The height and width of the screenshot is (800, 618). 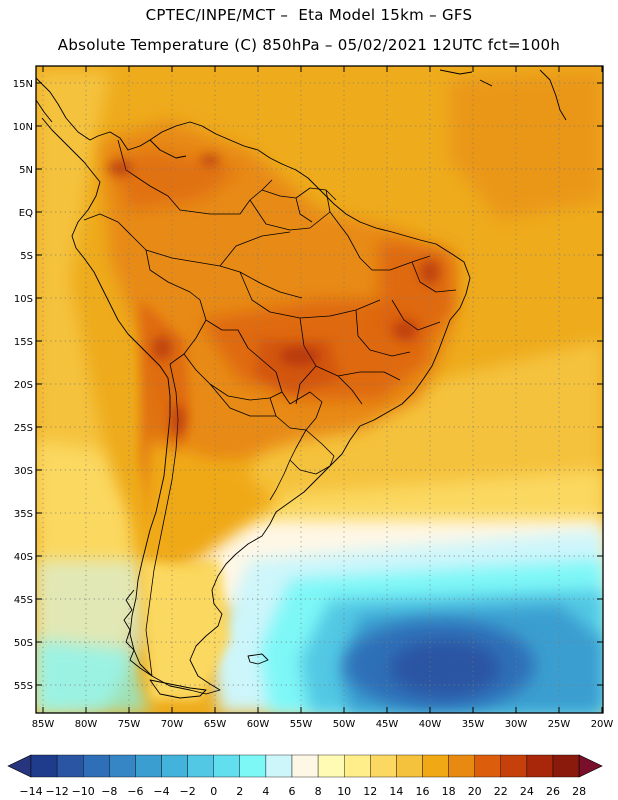 What do you see at coordinates (30, 791) in the screenshot?
I see `colorbar-label: −14` at bounding box center [30, 791].